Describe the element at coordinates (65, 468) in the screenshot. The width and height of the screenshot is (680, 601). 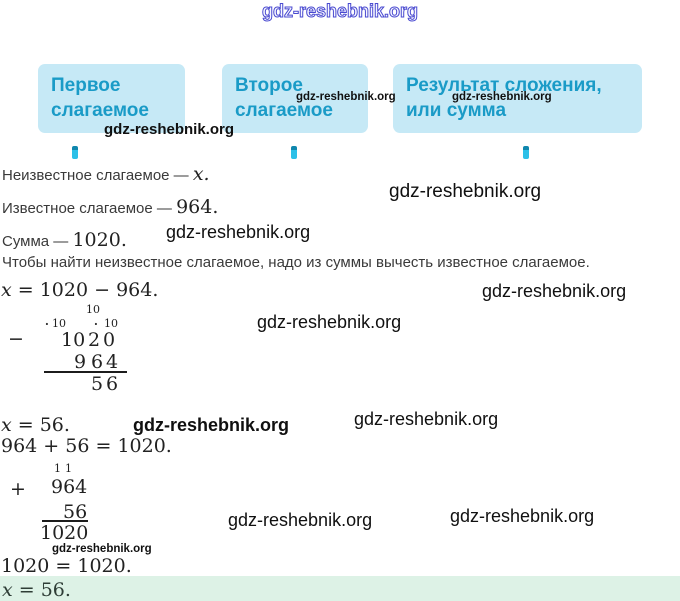
I see `carry-notes: 11` at that location.